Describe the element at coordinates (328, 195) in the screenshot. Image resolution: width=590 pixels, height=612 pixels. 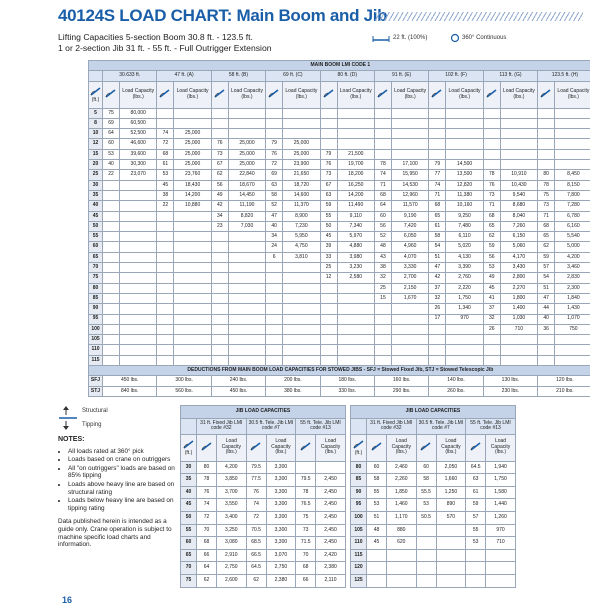
I see `boom-angle: 63` at that location.